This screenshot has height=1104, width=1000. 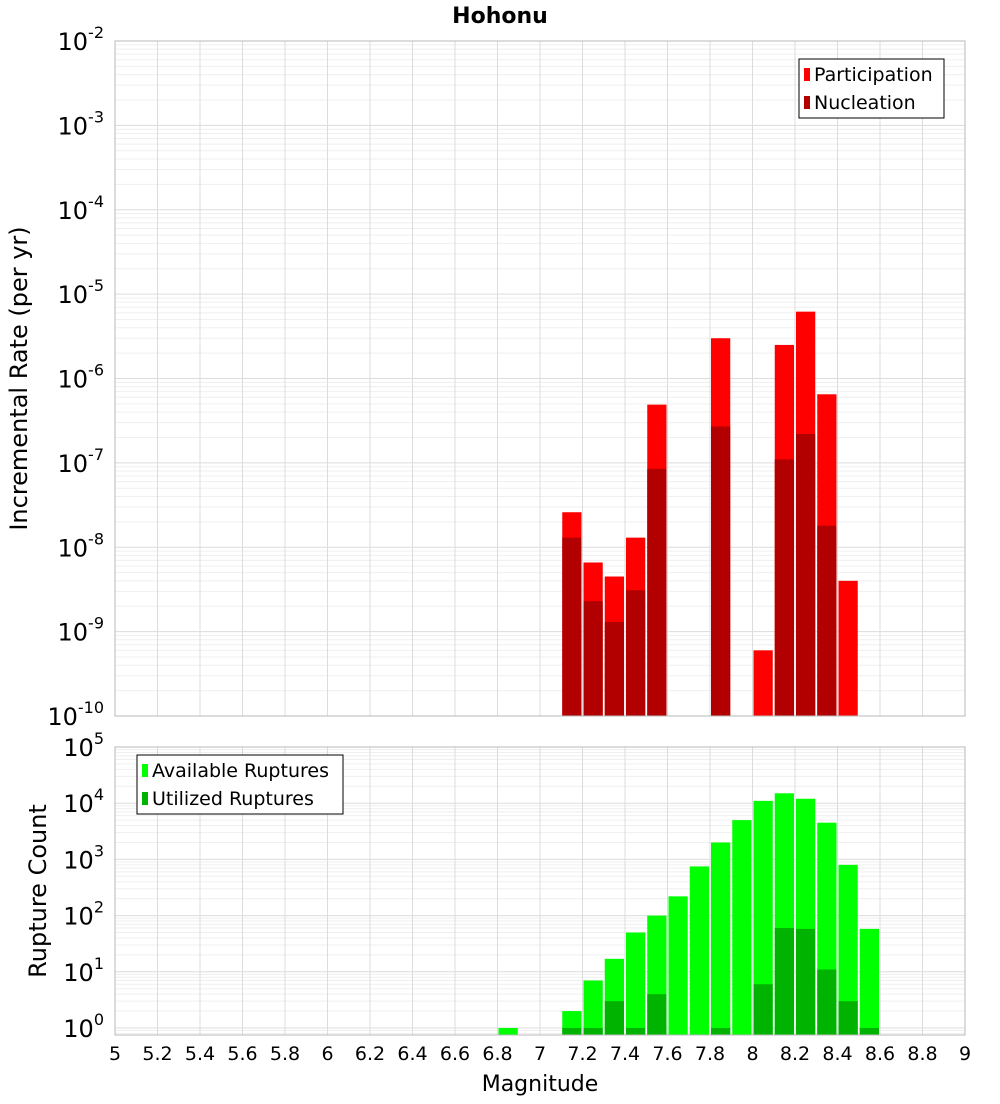 I want to click on y-tick-label: 10⁻⁶, so click(x=81, y=377).